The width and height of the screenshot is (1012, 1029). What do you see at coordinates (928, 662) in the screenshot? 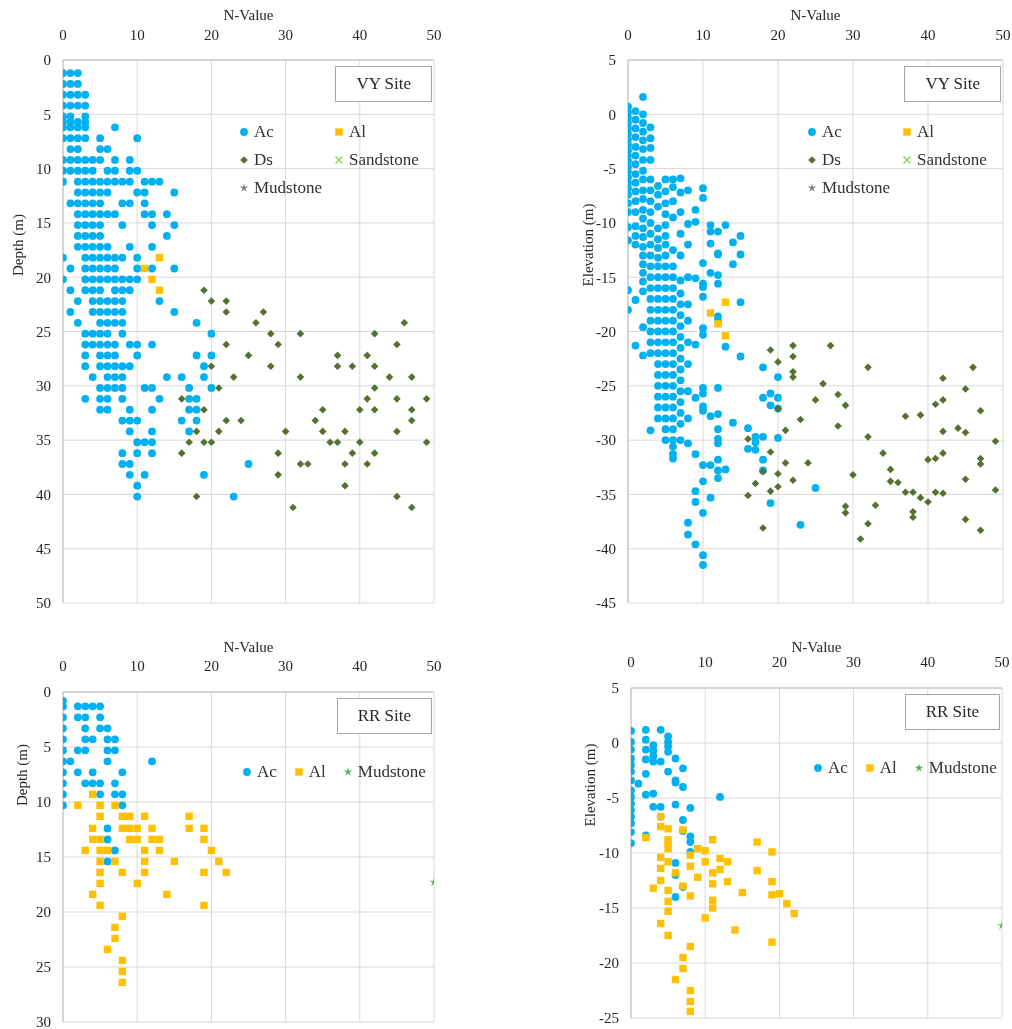
I see `x-tick-label: 40` at bounding box center [928, 662].